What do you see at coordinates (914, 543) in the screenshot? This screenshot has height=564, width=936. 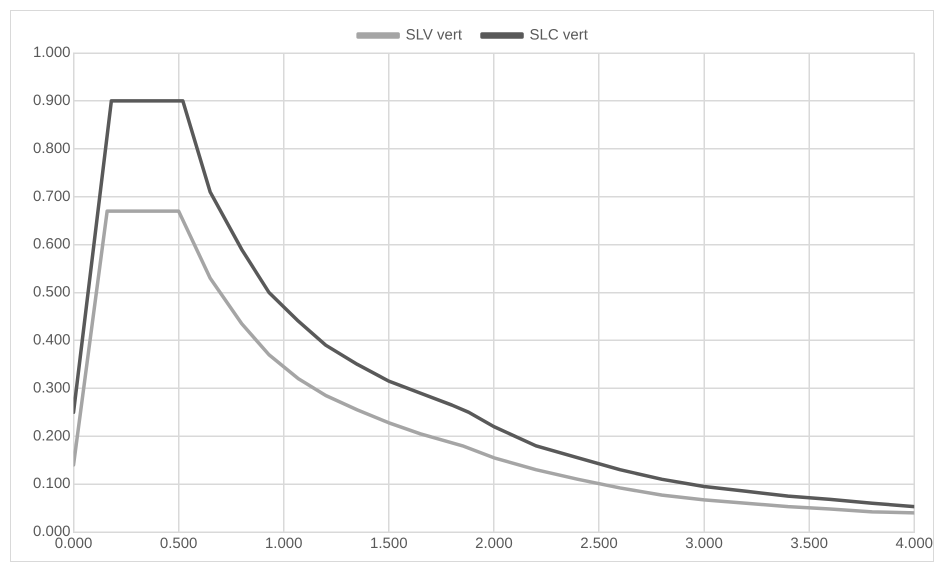 I see `x-tick-label: 4.000` at bounding box center [914, 543].